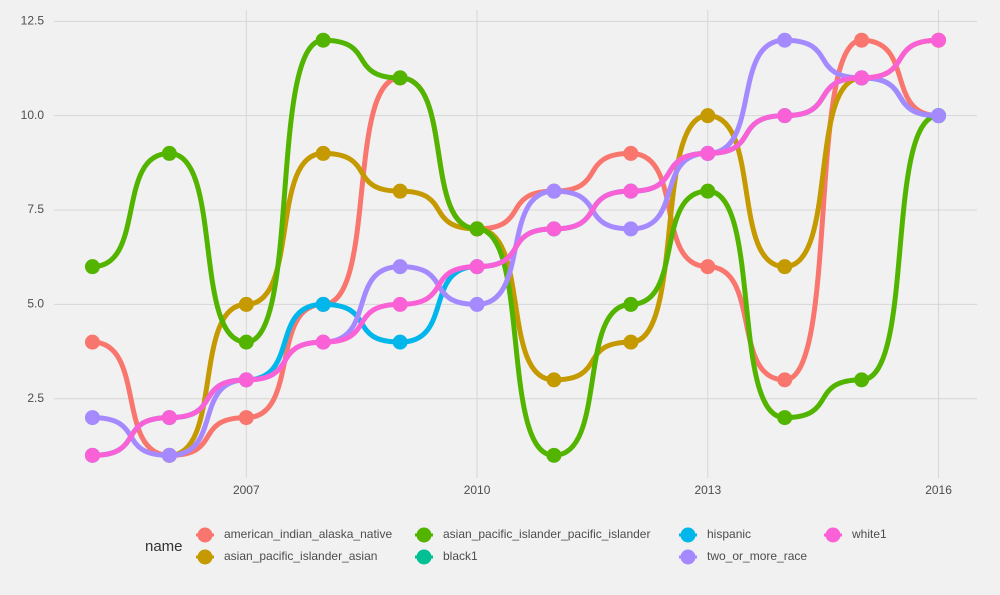 Image resolution: width=1000 pixels, height=595 pixels. What do you see at coordinates (546, 534) in the screenshot?
I see `legend-label: asian_pacific_islander_pacific_islander` at bounding box center [546, 534].